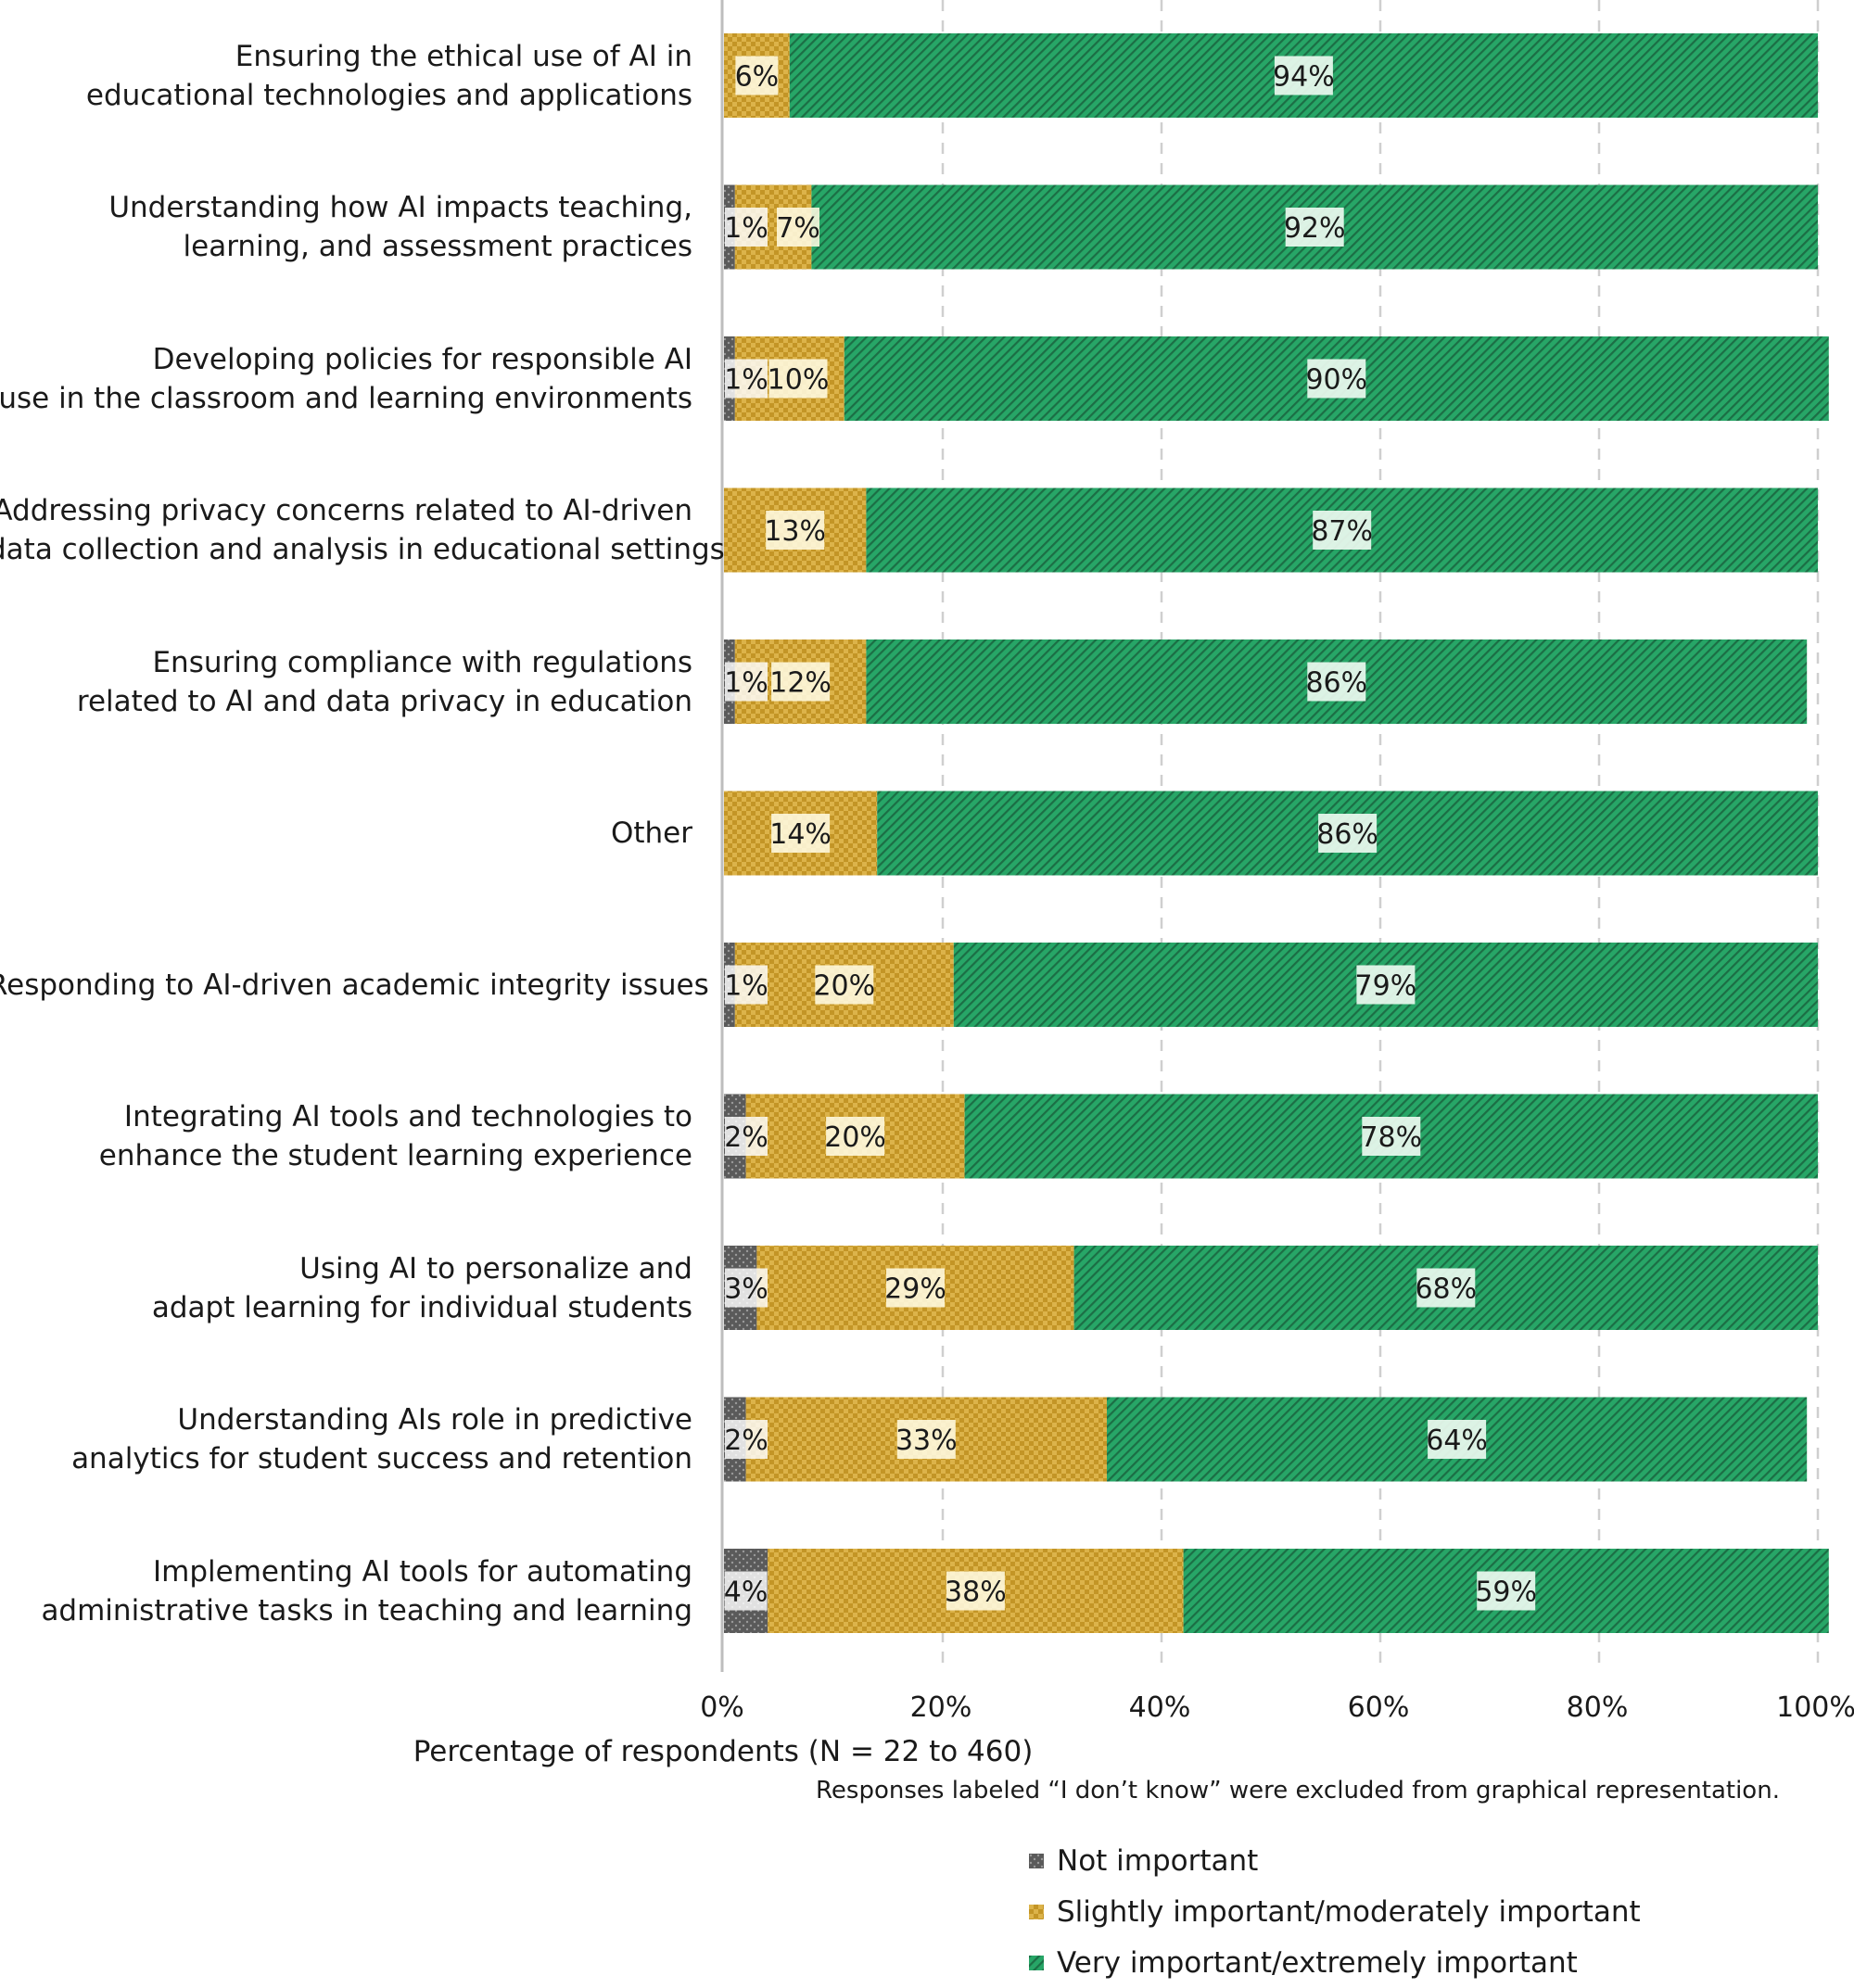 Image resolution: width=1854 pixels, height=1988 pixels. What do you see at coordinates (1317, 1962) in the screenshot?
I see `legend-label: Very important/extremely important` at bounding box center [1317, 1962].